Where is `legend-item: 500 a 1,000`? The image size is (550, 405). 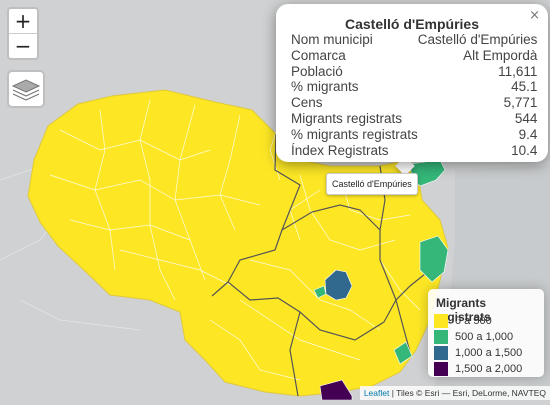 legend-item: 500 a 1,000 is located at coordinates (473, 337).